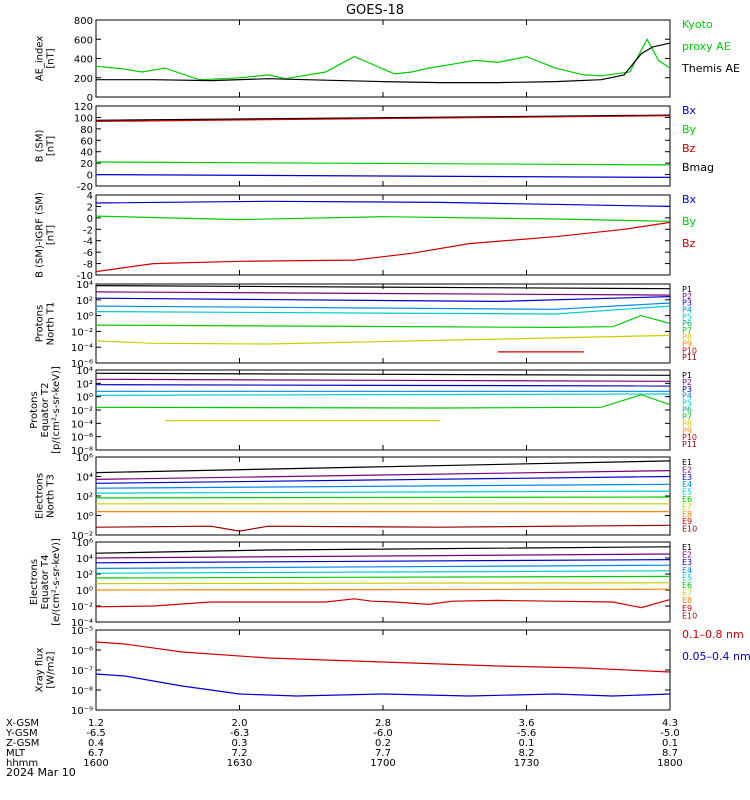 Image resolution: width=750 pixels, height=800 pixels. Describe the element at coordinates (85, 187) in the screenshot. I see `y-tick-label: -20` at that location.